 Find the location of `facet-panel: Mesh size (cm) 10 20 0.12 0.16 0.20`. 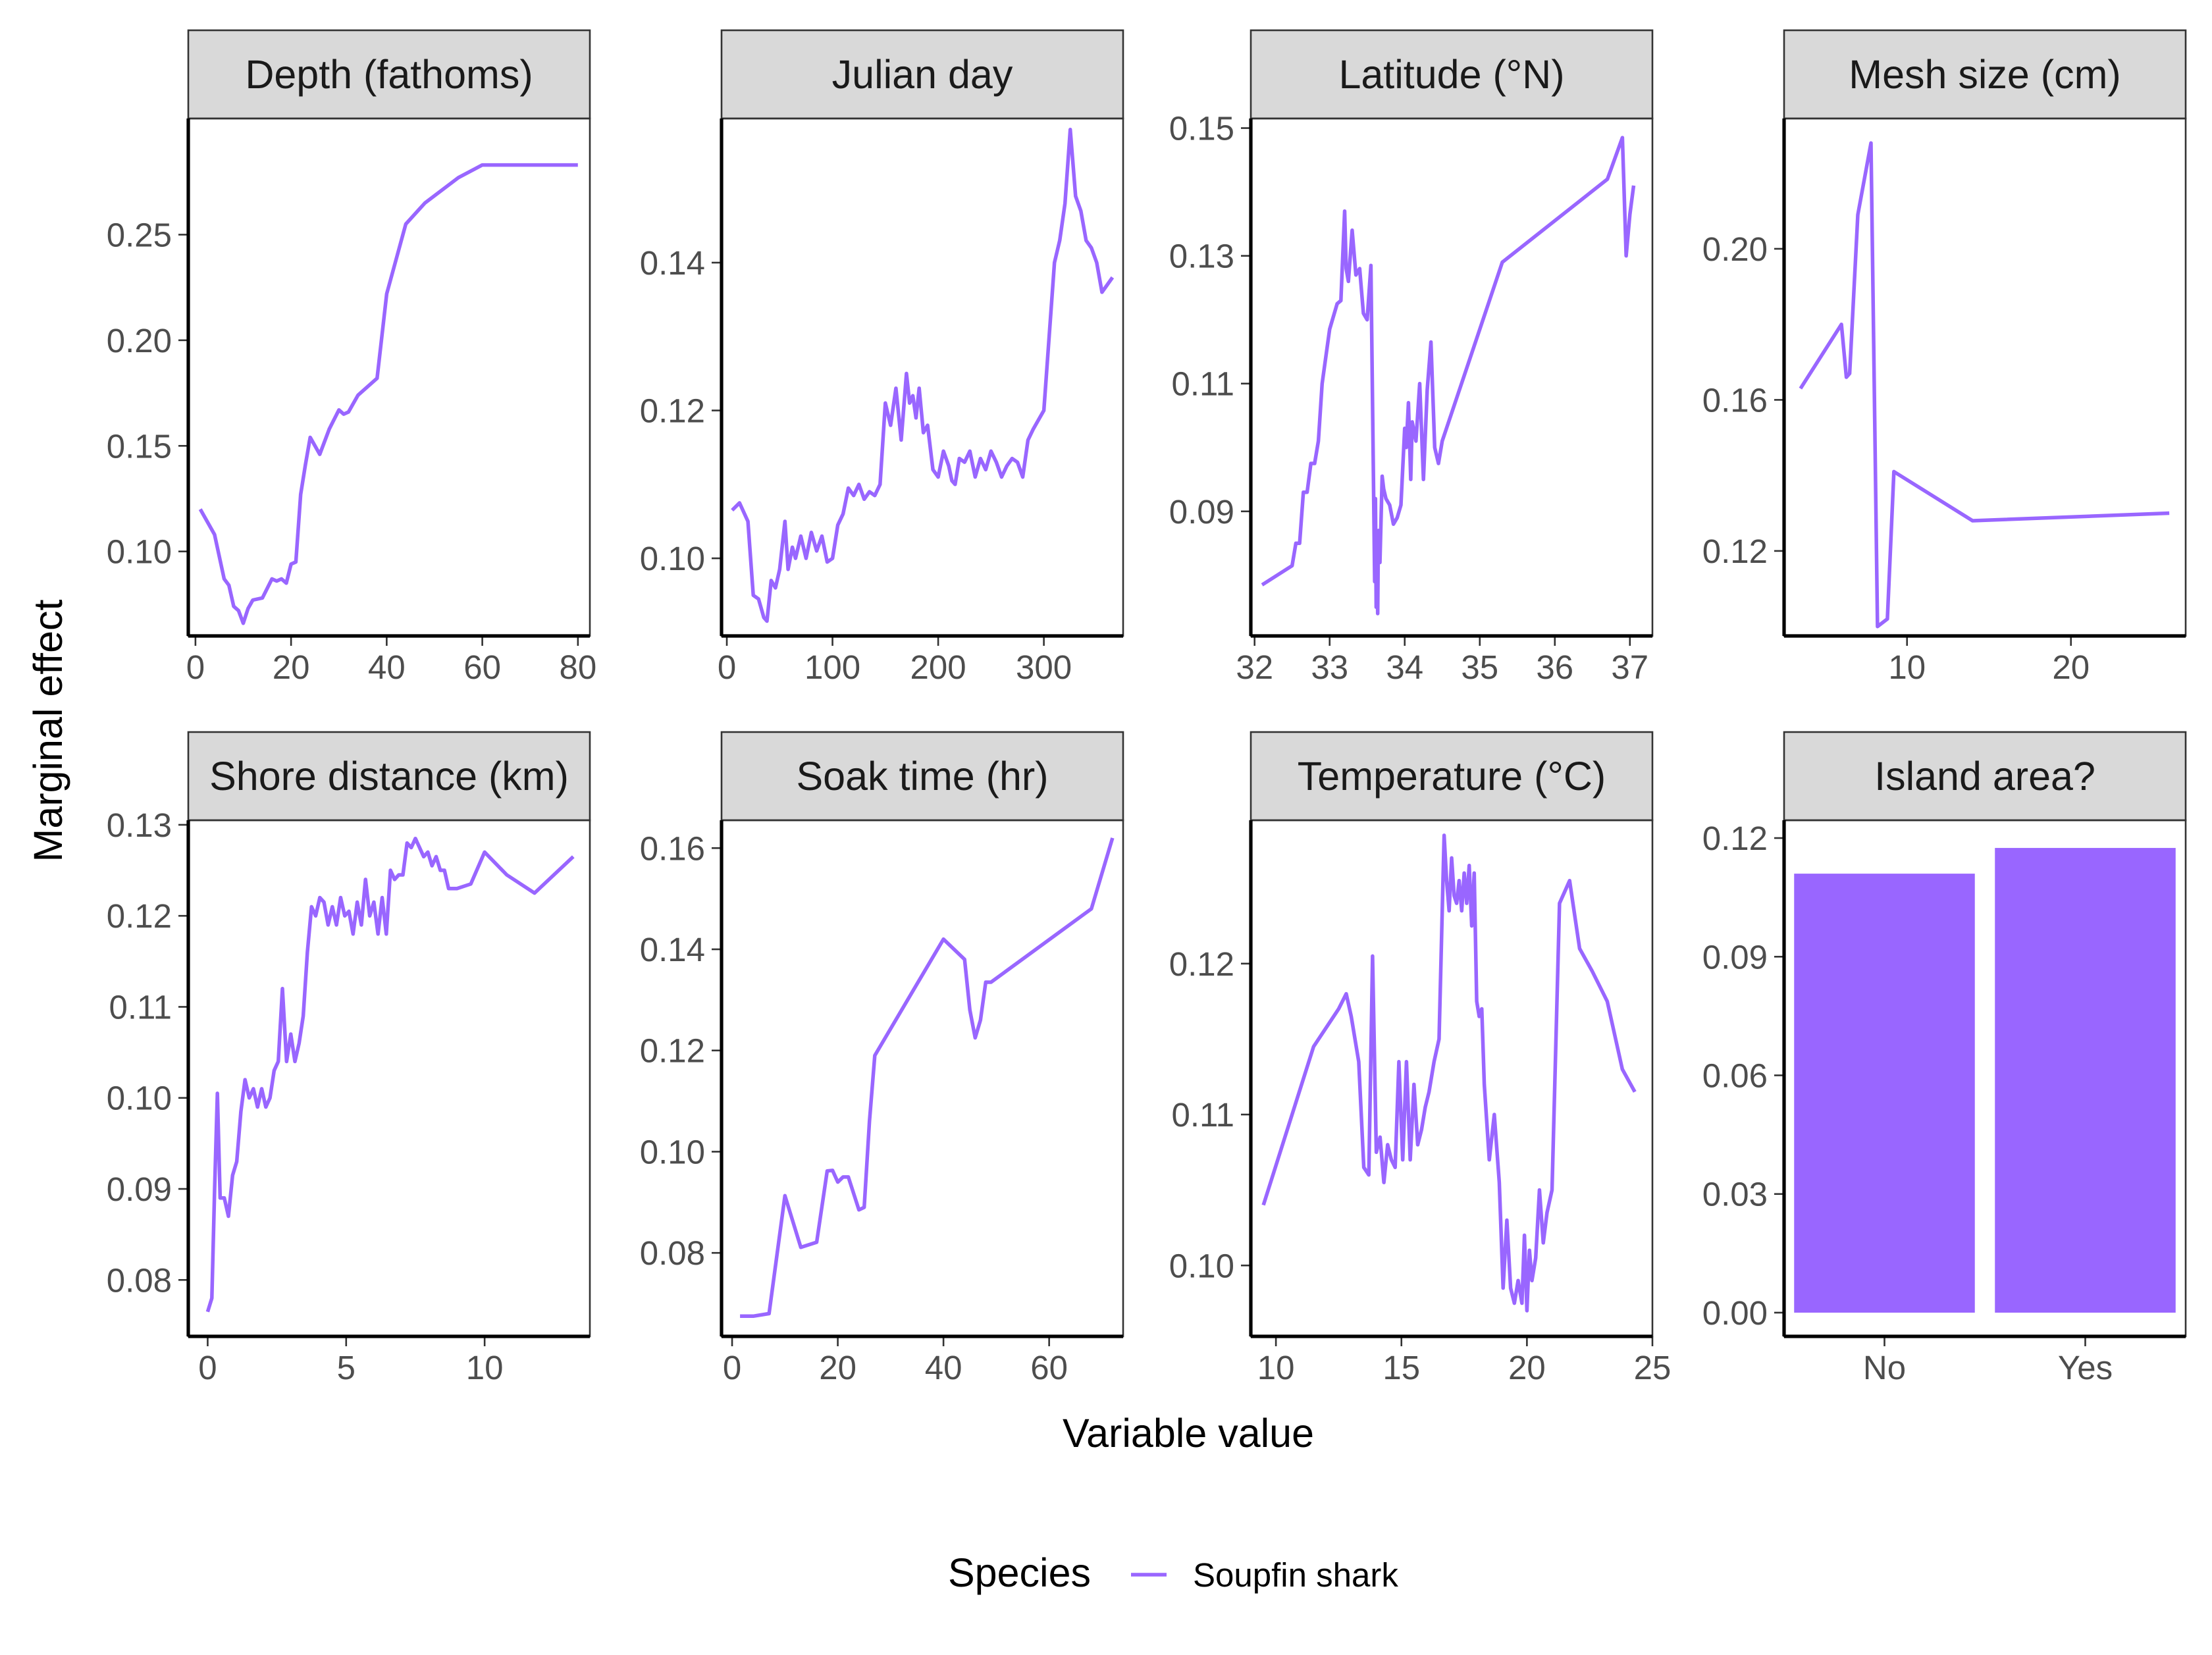

facet-panel: Mesh size (cm) 10 20 0.12 0.16 0.20 is located at coordinates (1944, 357).